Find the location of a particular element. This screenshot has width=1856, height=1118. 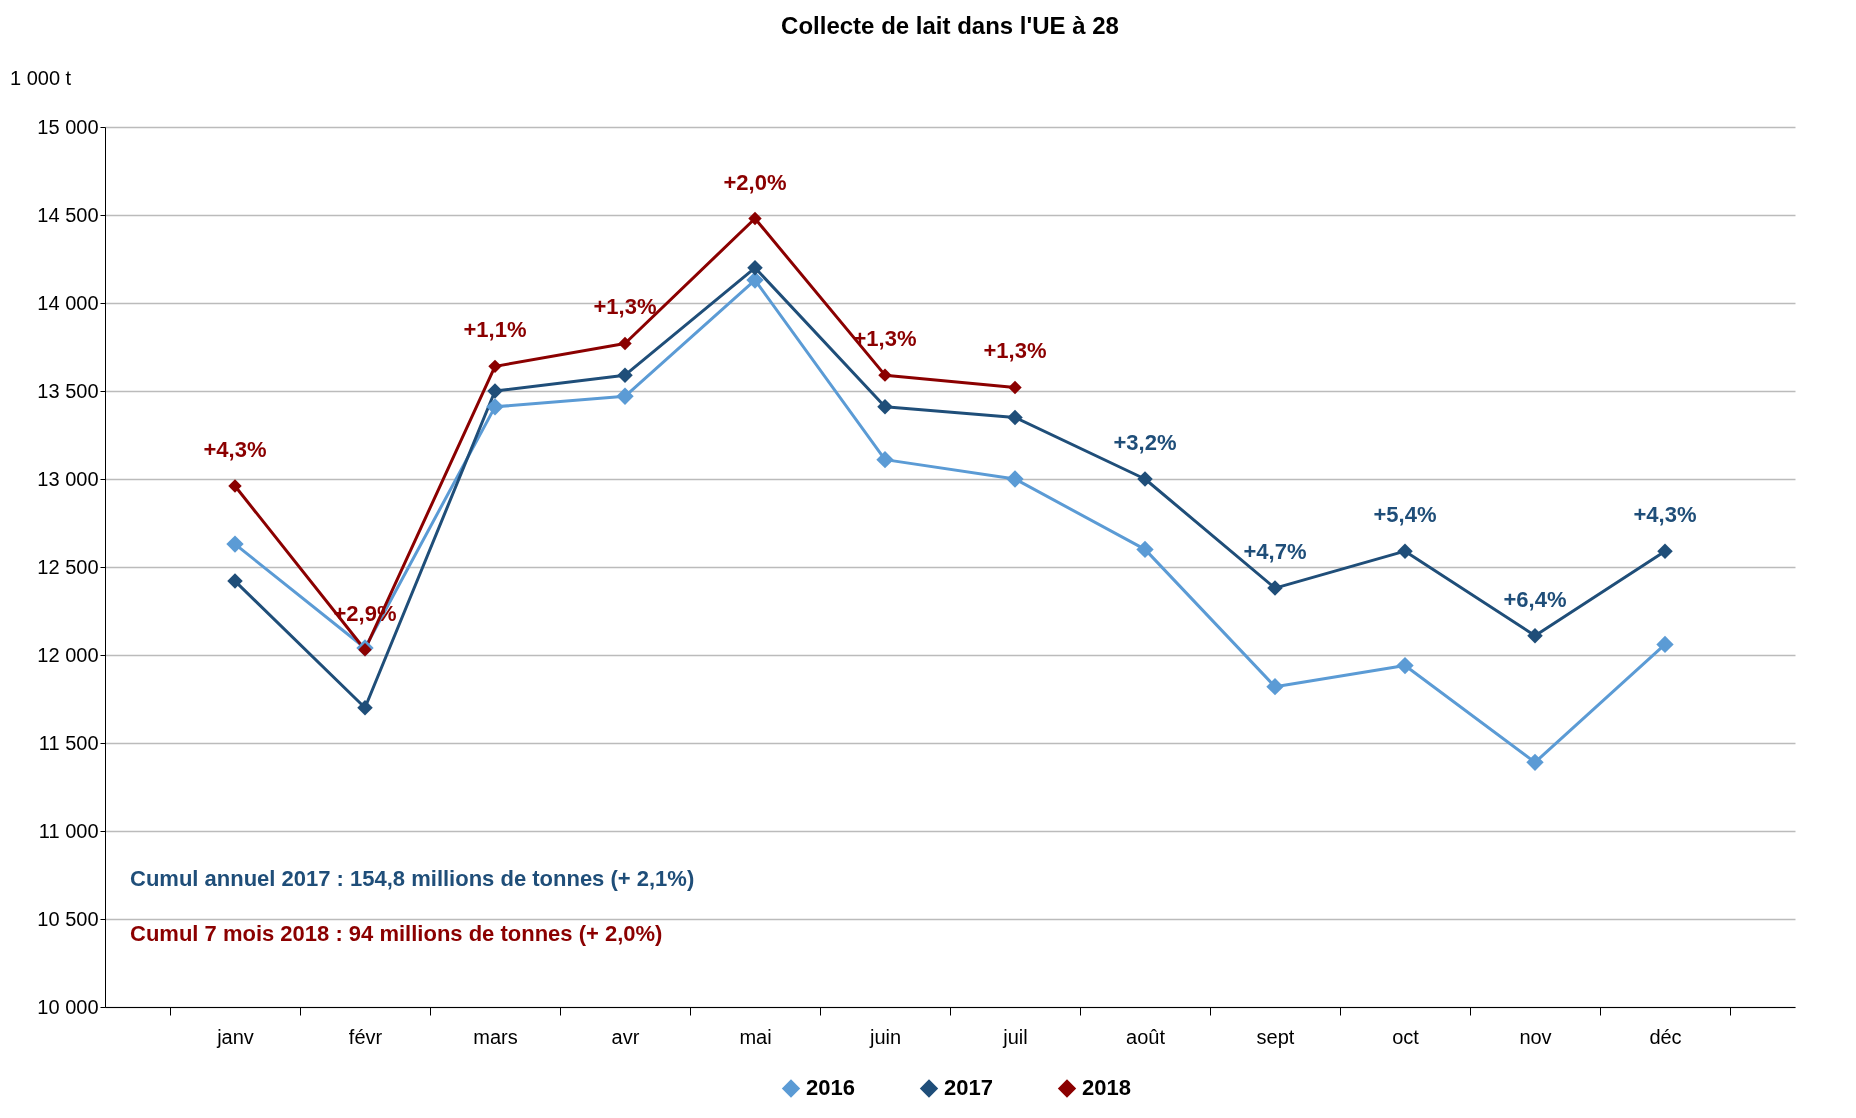

annotation: +1,1% is located at coordinates (495, 330).